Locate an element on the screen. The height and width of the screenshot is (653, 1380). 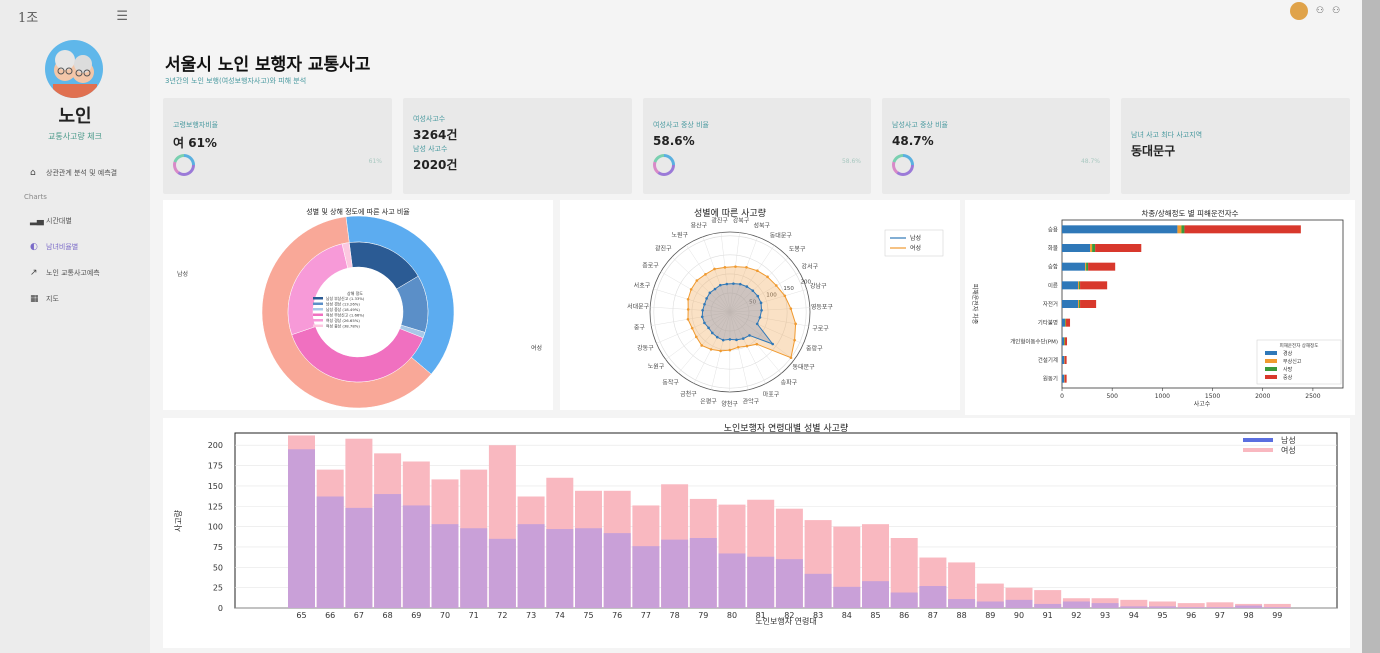
y-tick-label: 125 is located at coordinates (215, 506).